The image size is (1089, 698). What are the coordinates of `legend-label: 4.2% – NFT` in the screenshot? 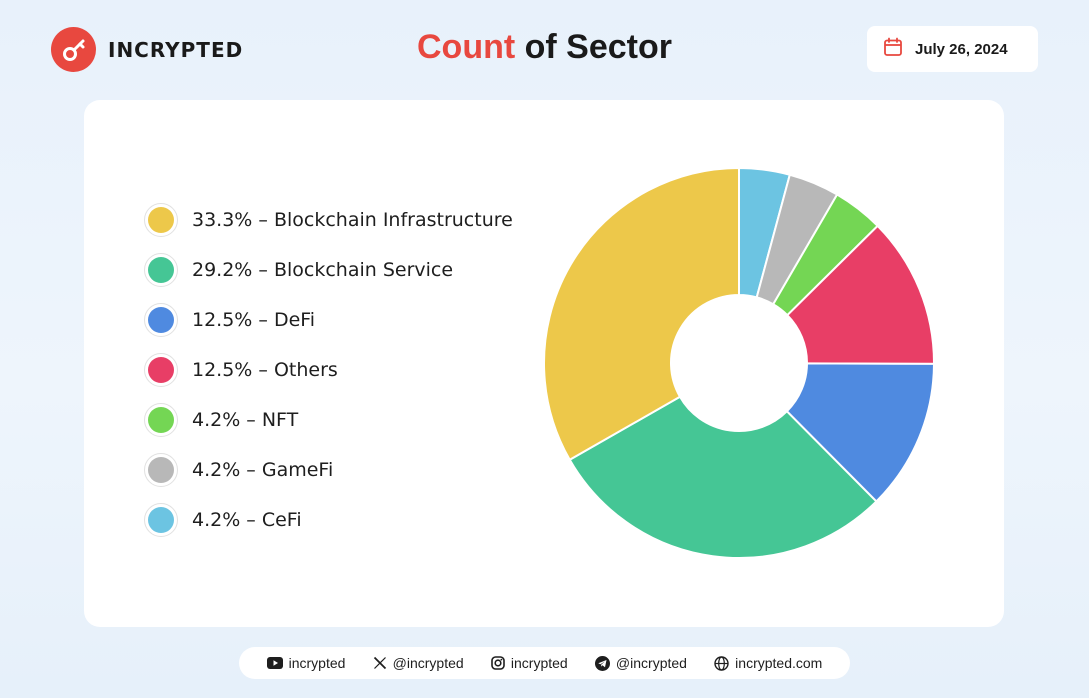 It's located at (245, 420).